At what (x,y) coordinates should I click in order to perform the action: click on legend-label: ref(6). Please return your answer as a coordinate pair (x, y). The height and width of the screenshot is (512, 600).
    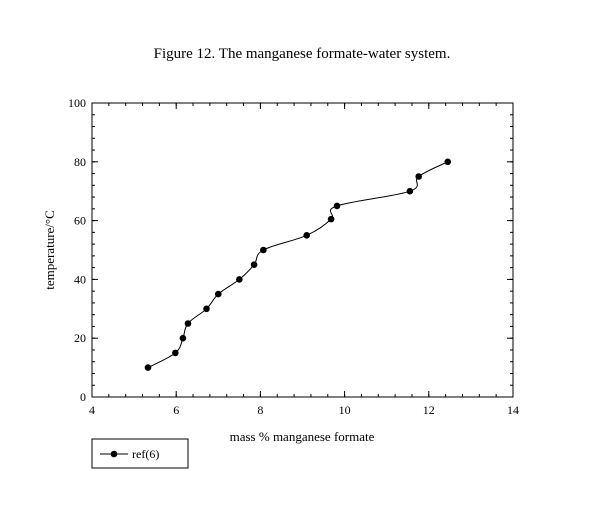
    Looking at the image, I should click on (145, 454).